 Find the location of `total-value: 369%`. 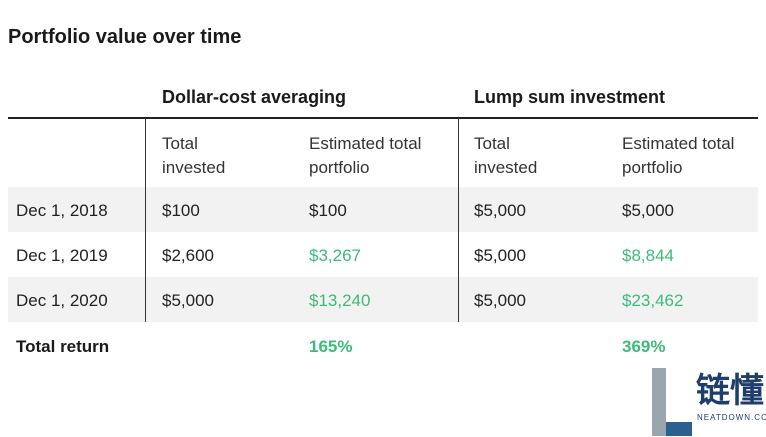

total-value: 369% is located at coordinates (644, 346).